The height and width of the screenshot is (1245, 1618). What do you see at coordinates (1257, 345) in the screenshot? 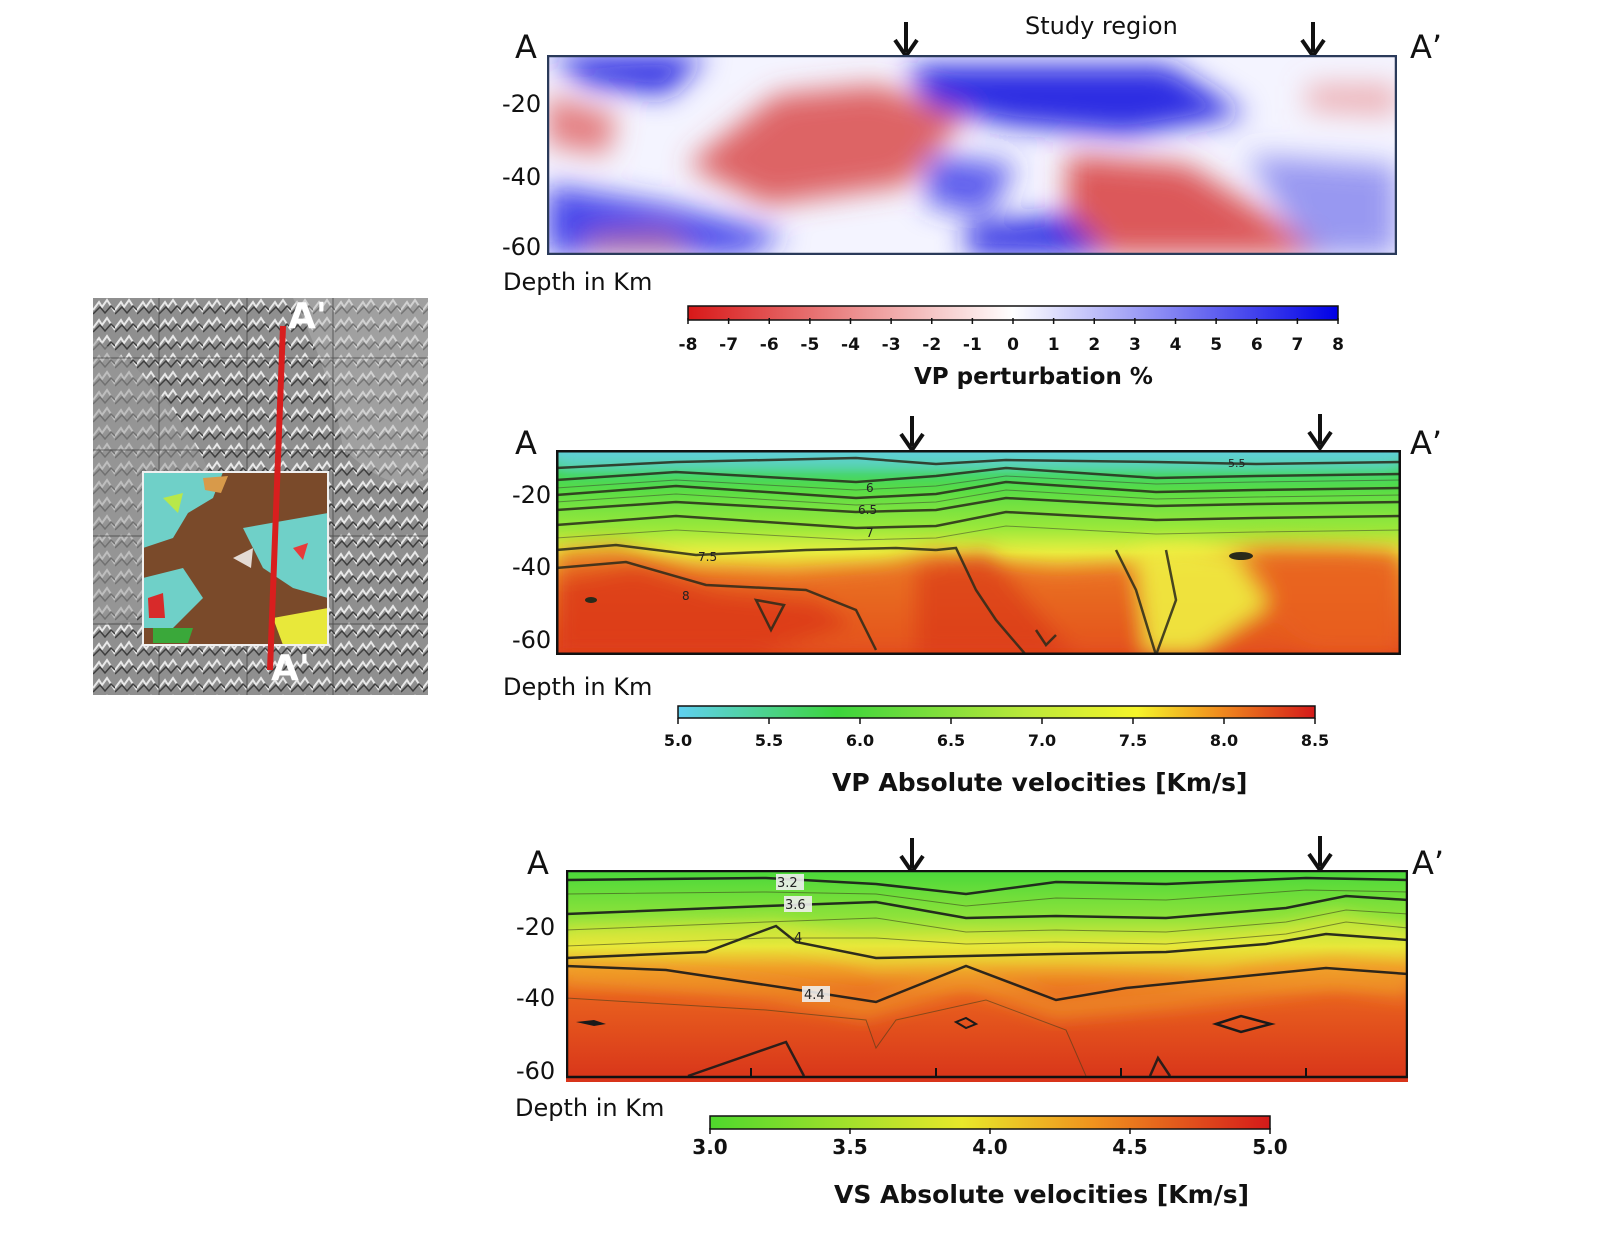
I see `panel1-colorbar-tick-label: 6` at bounding box center [1257, 345].